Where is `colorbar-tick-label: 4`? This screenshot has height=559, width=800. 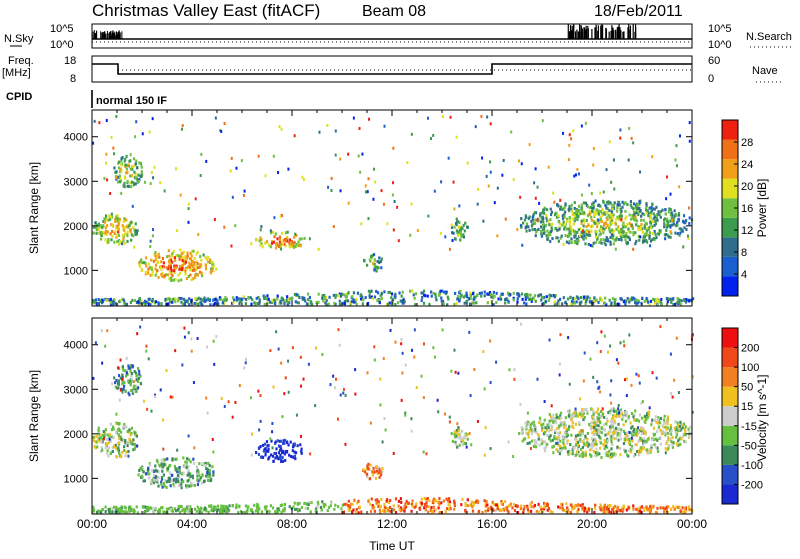
colorbar-tick-label: 4 is located at coordinates (744, 275).